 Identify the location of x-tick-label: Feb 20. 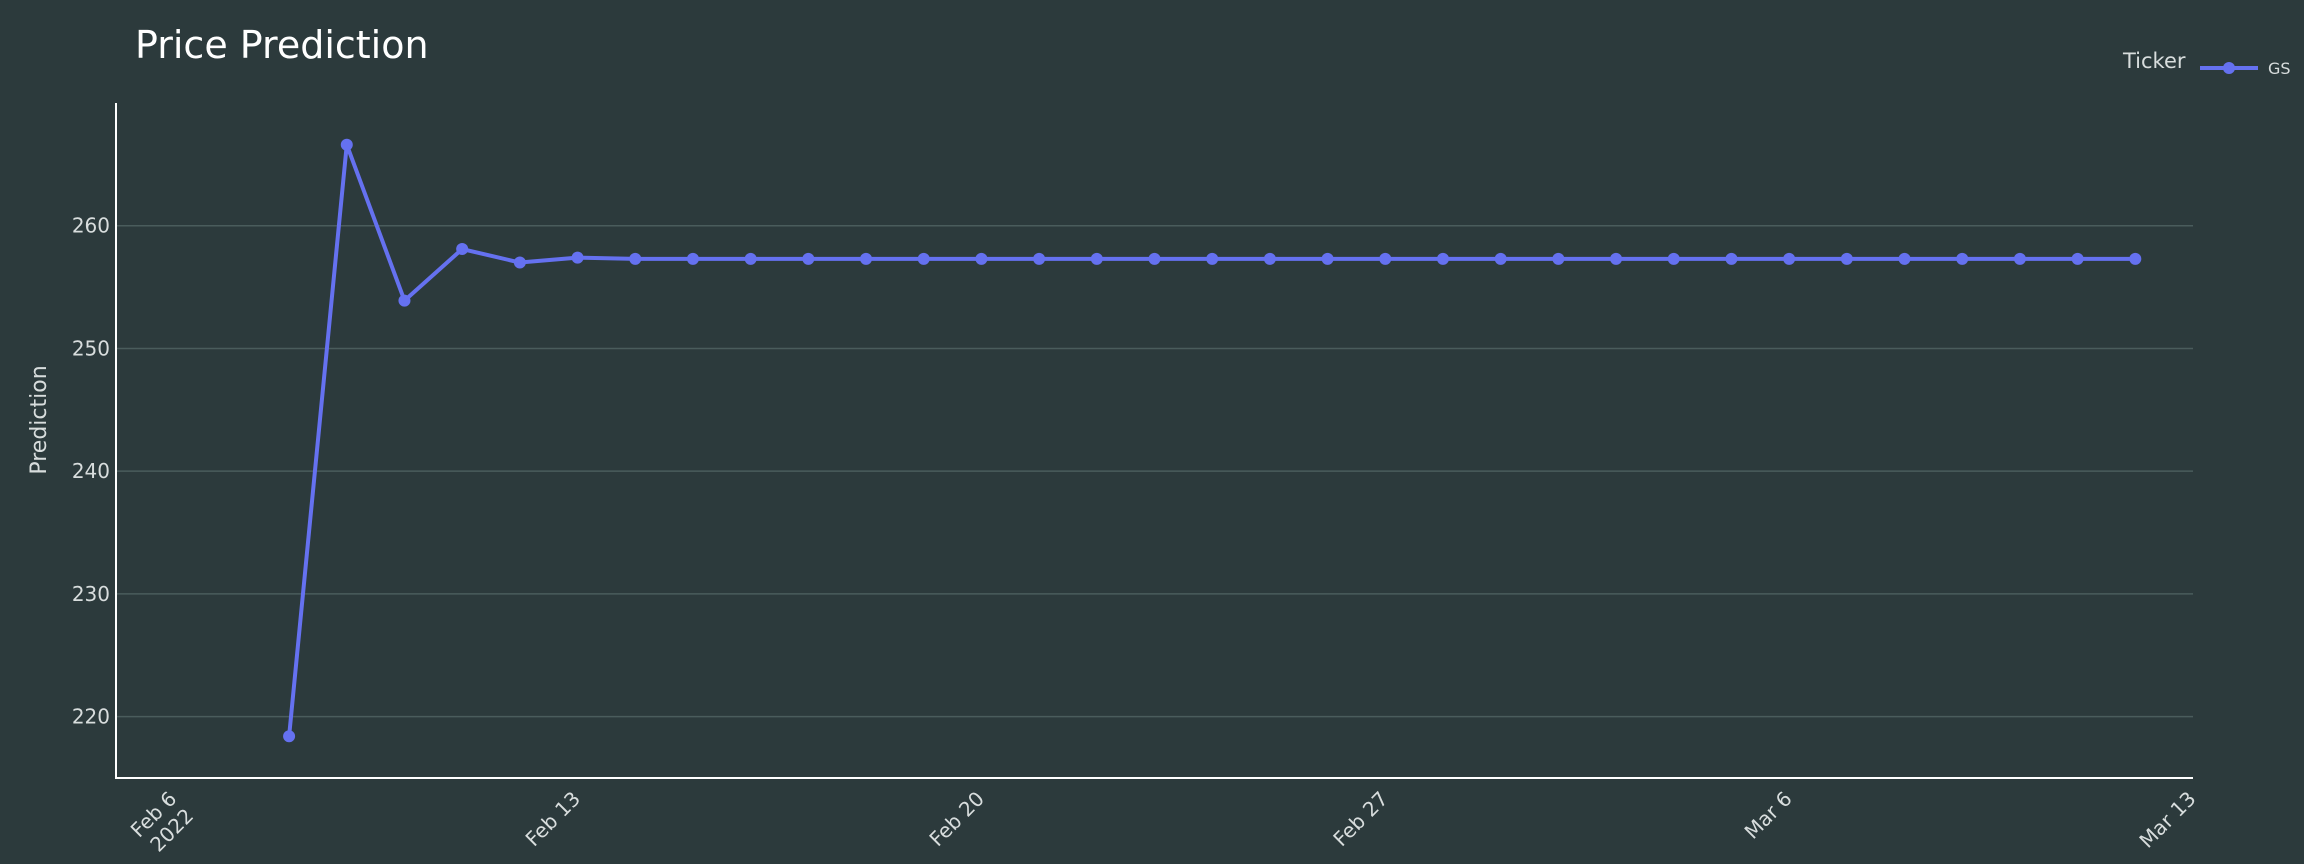
(956, 819).